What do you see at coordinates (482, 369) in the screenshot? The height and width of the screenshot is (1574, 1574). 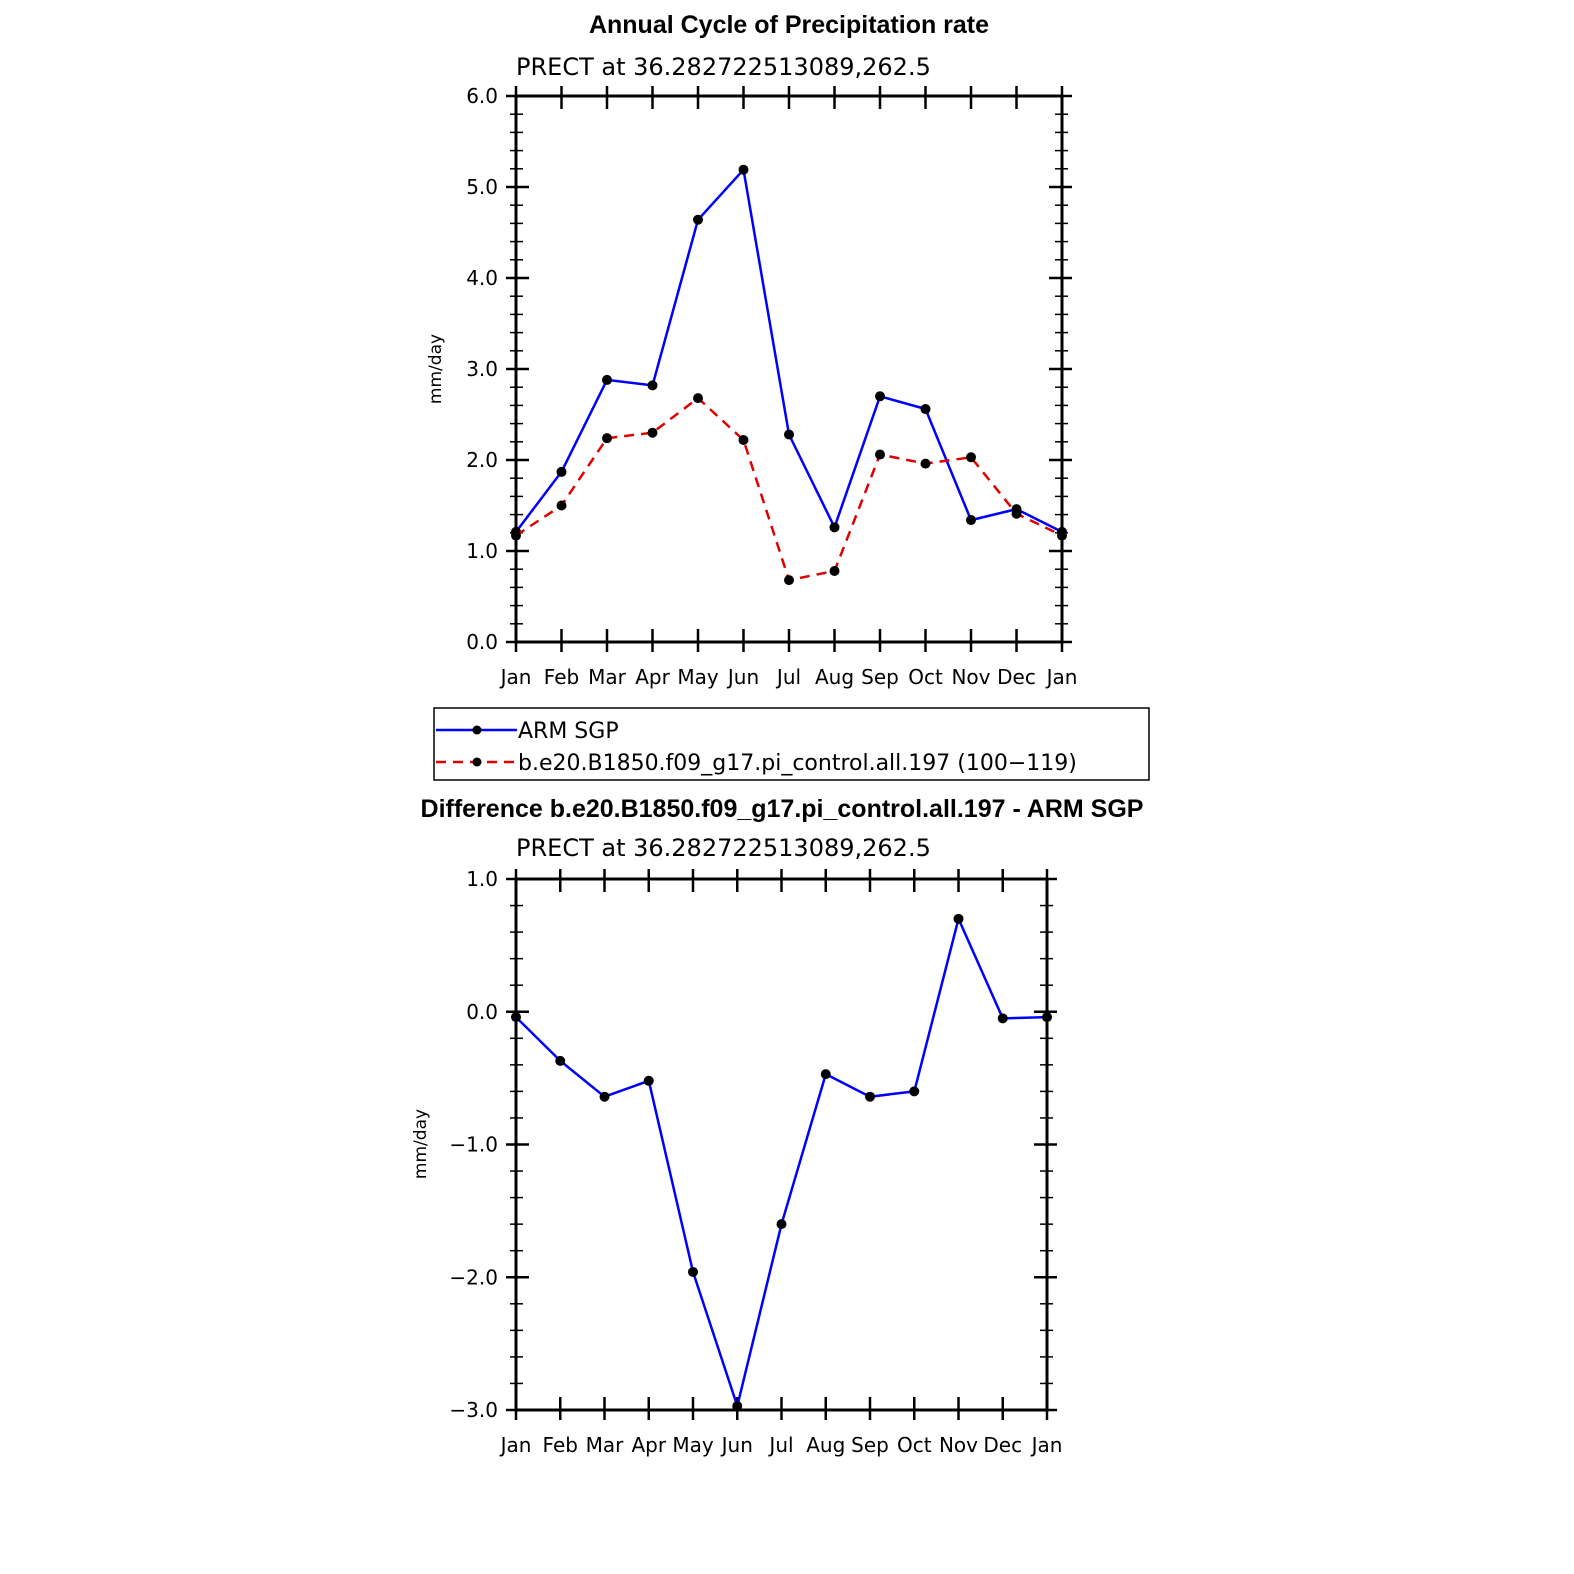 I see `y-tick-label: 3.0` at bounding box center [482, 369].